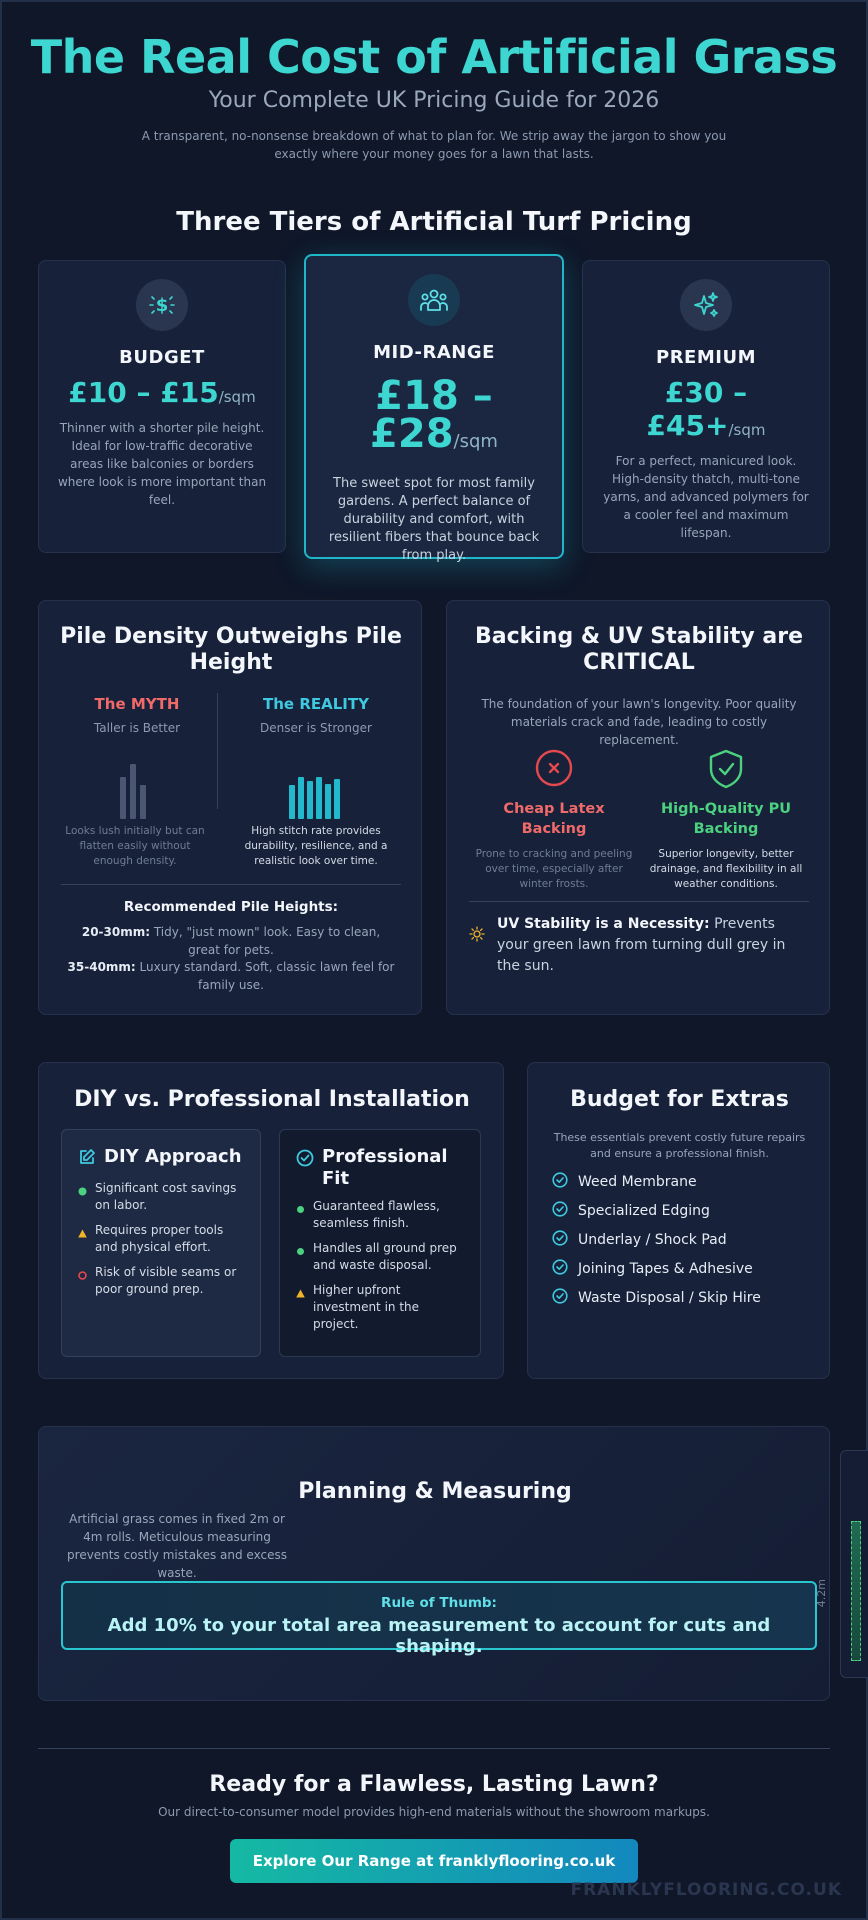 The height and width of the screenshot is (1920, 868). Describe the element at coordinates (726, 769) in the screenshot. I see `shield-check-icon` at that location.